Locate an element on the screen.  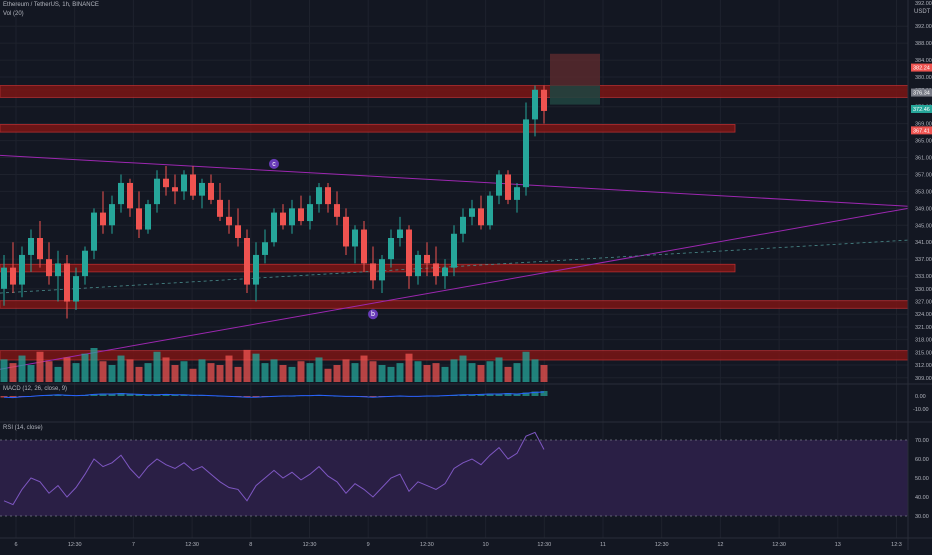
price-tick-label: 365.00 is located at coordinates (923, 142).